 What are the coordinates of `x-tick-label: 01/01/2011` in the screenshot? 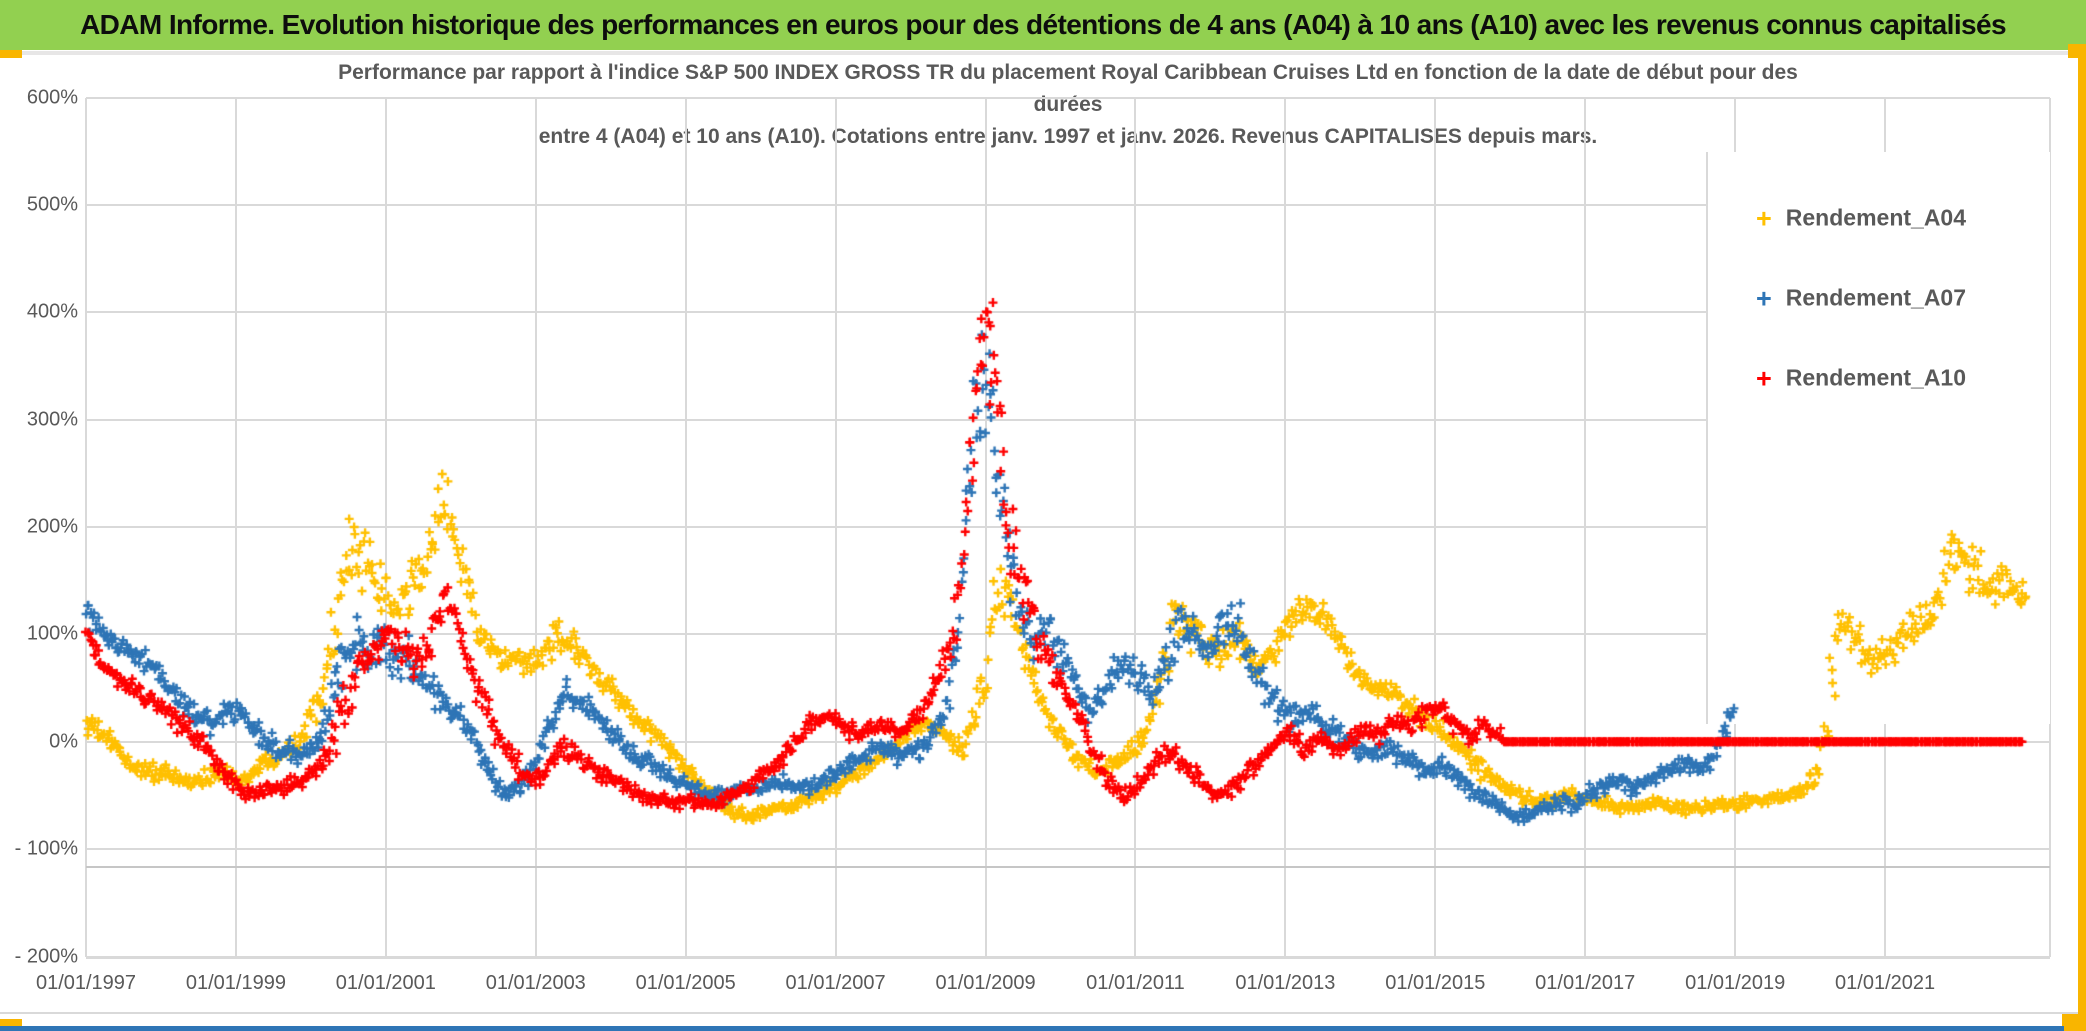 It's located at (1135, 983).